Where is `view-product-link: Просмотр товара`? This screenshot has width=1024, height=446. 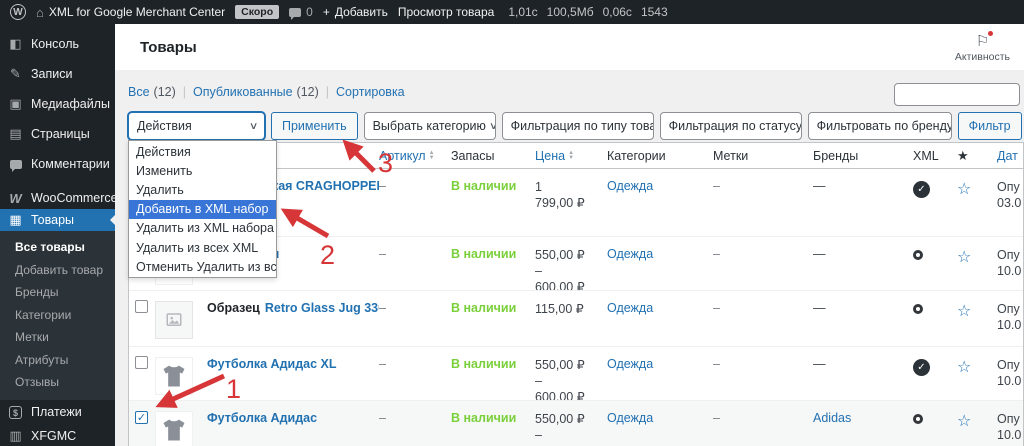
view-product-link: Просмотр товара is located at coordinates (446, 12).